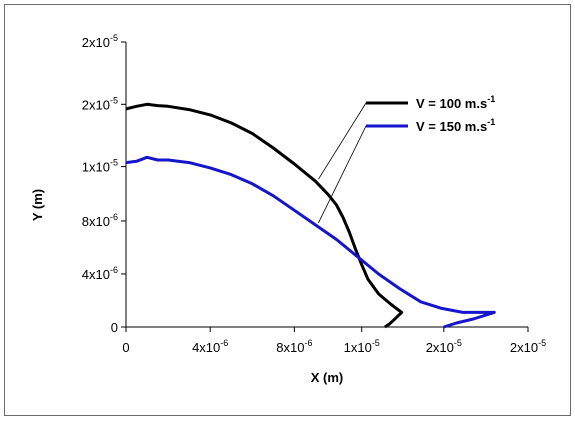  Describe the element at coordinates (362, 346) in the screenshot. I see `x-tick-label: 1x10⁻⁵` at that location.